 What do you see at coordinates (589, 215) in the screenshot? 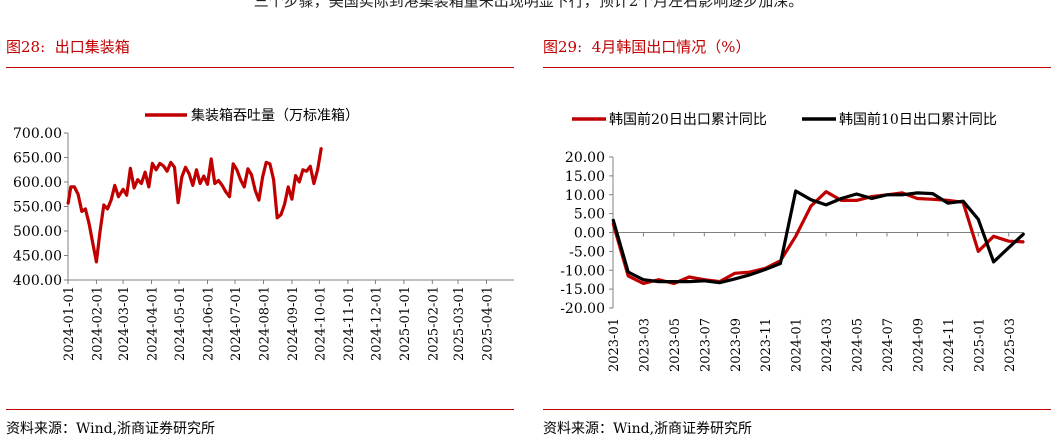
I see `y-tick-label: 5.00` at bounding box center [589, 215].